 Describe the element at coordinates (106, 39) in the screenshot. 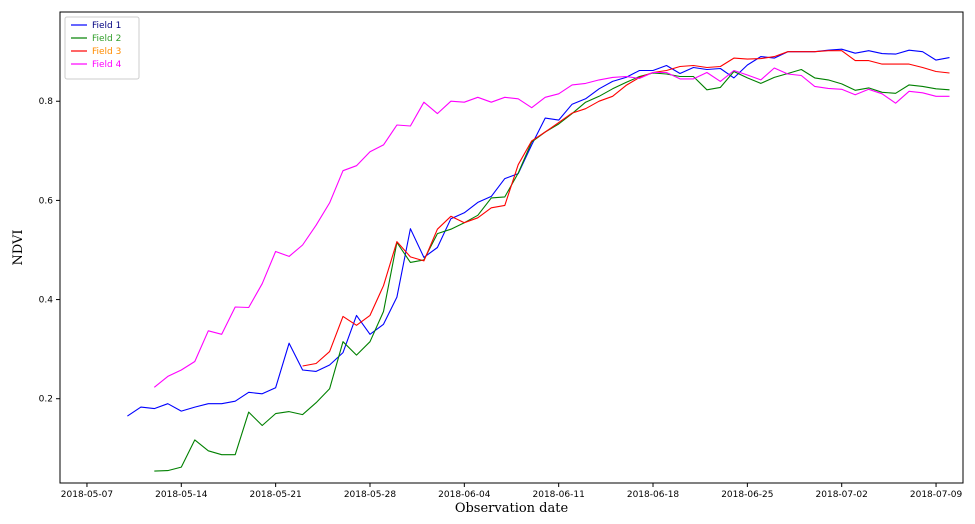

I see `legend-label: Field 2` at that location.